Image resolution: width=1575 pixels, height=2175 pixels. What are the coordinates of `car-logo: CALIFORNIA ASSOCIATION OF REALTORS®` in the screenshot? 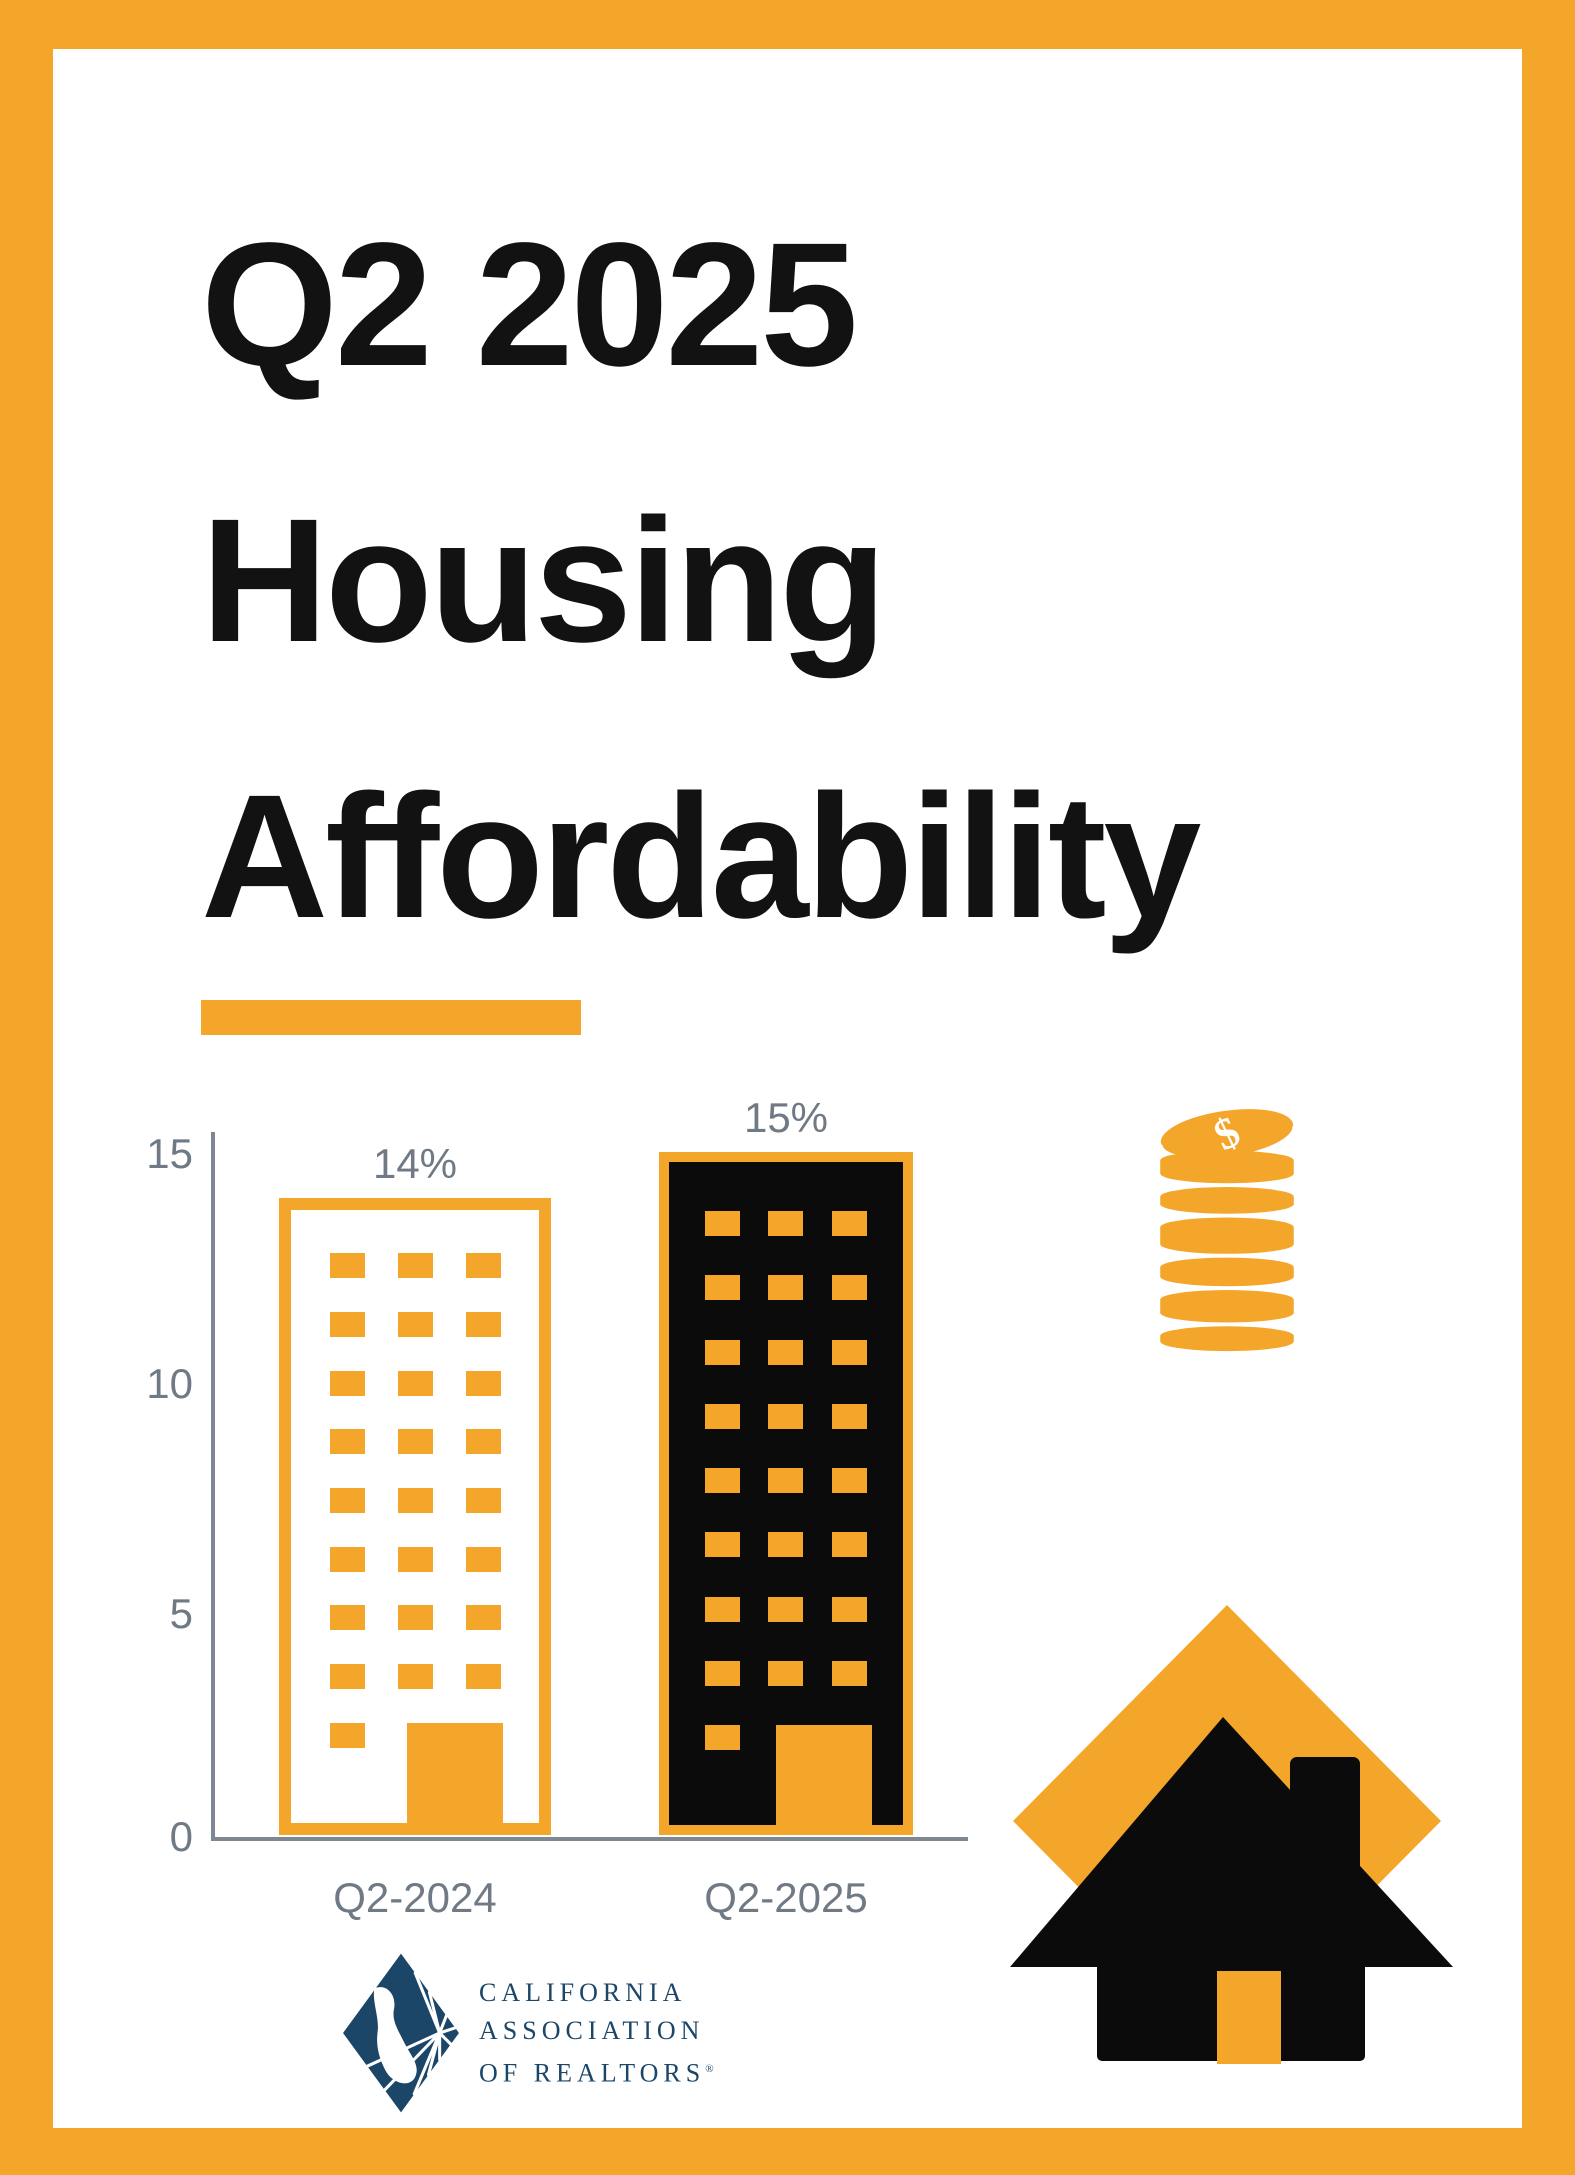 It's located at (527, 2033).